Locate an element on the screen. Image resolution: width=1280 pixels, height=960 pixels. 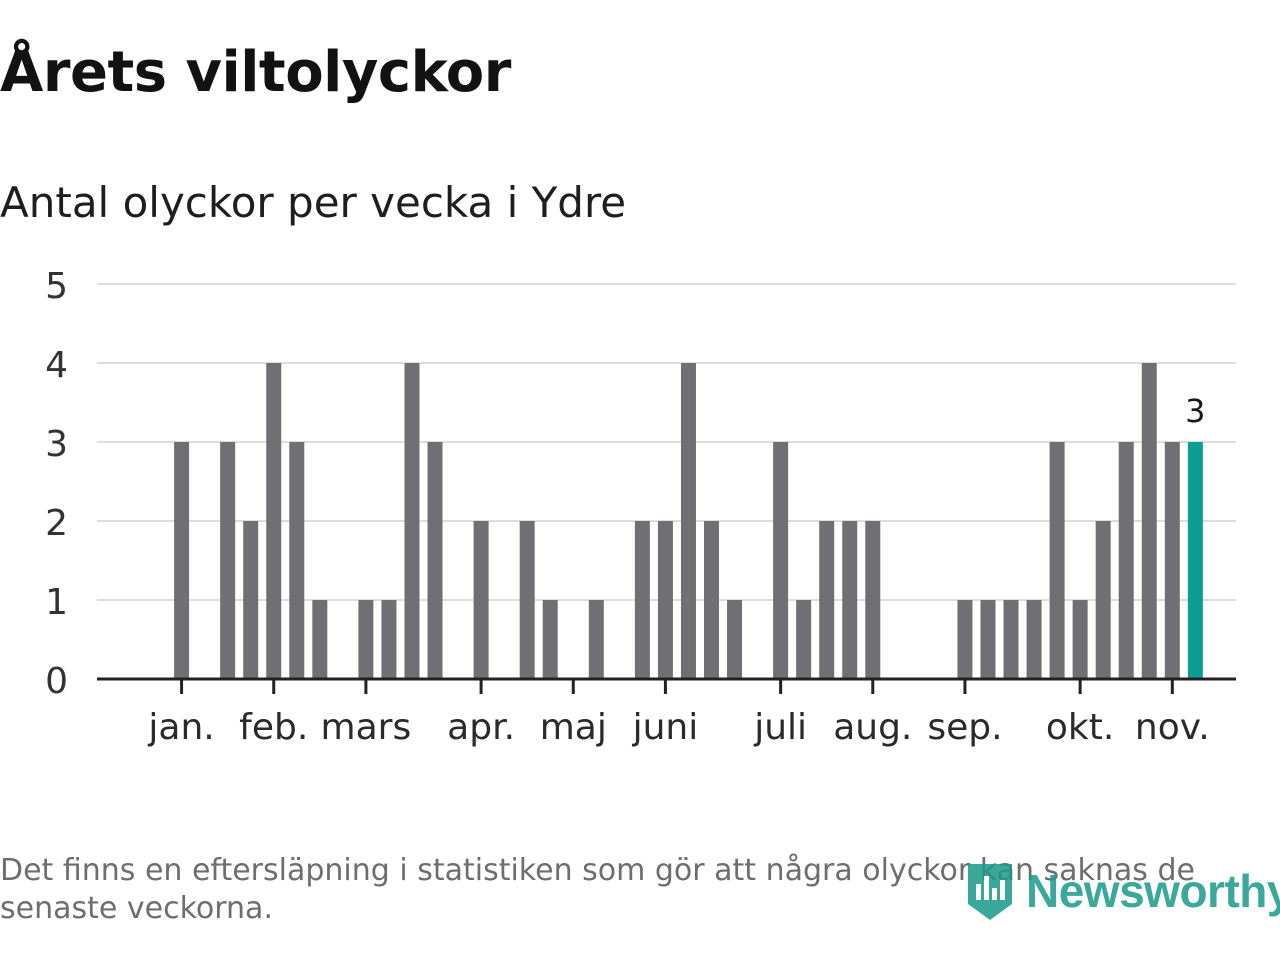
x-tick-label-juni: juni is located at coordinates (665, 727).